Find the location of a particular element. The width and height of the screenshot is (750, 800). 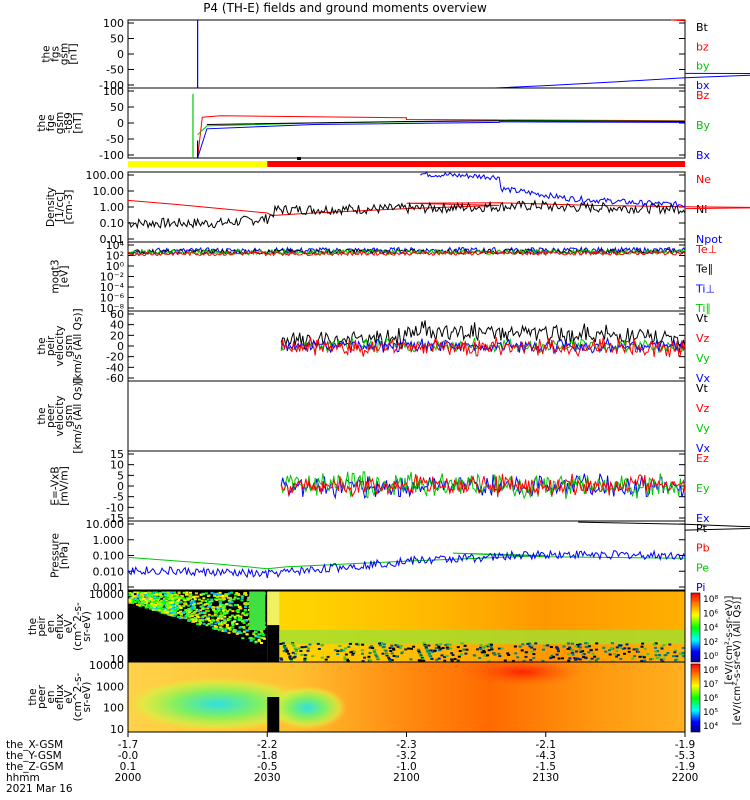

y-tick-label: 0.01 is located at coordinates (112, 239).